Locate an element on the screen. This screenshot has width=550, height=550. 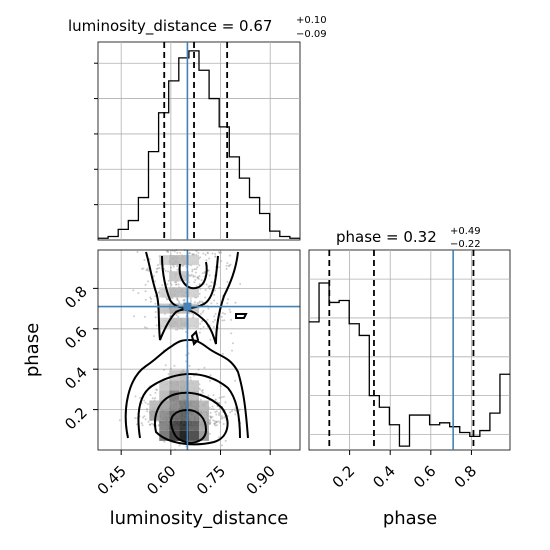
joint-ylabel: phase is located at coordinates (32, 350).